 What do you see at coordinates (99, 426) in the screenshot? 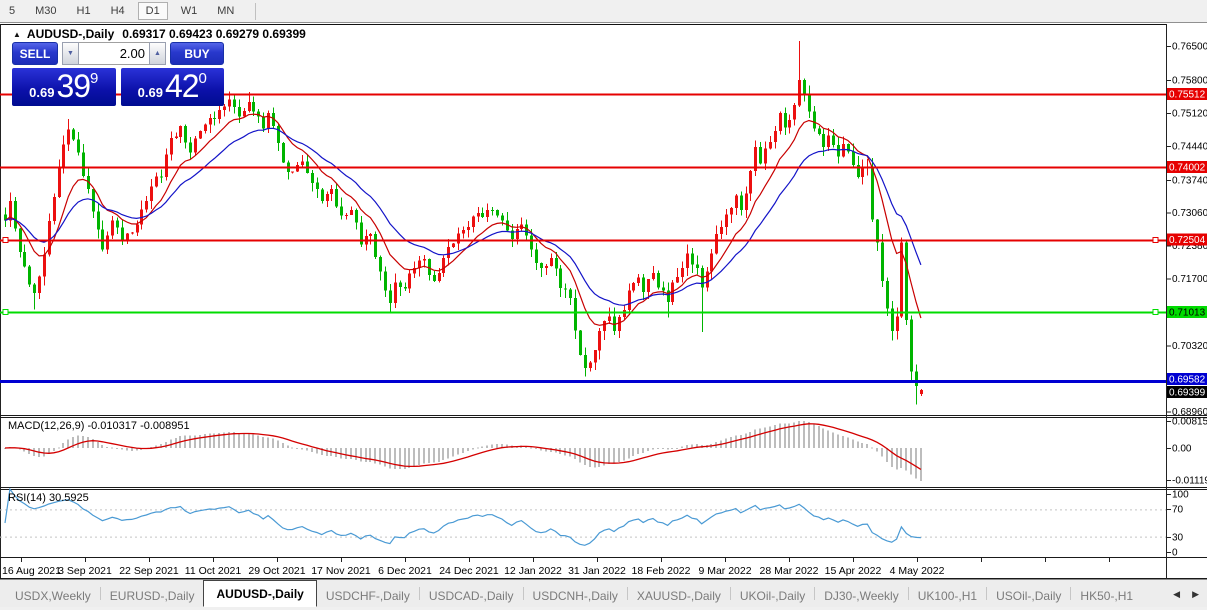
I see `macd-indicator-label: MACD(12,26,9) -0.010317 -0.008951` at bounding box center [99, 426].